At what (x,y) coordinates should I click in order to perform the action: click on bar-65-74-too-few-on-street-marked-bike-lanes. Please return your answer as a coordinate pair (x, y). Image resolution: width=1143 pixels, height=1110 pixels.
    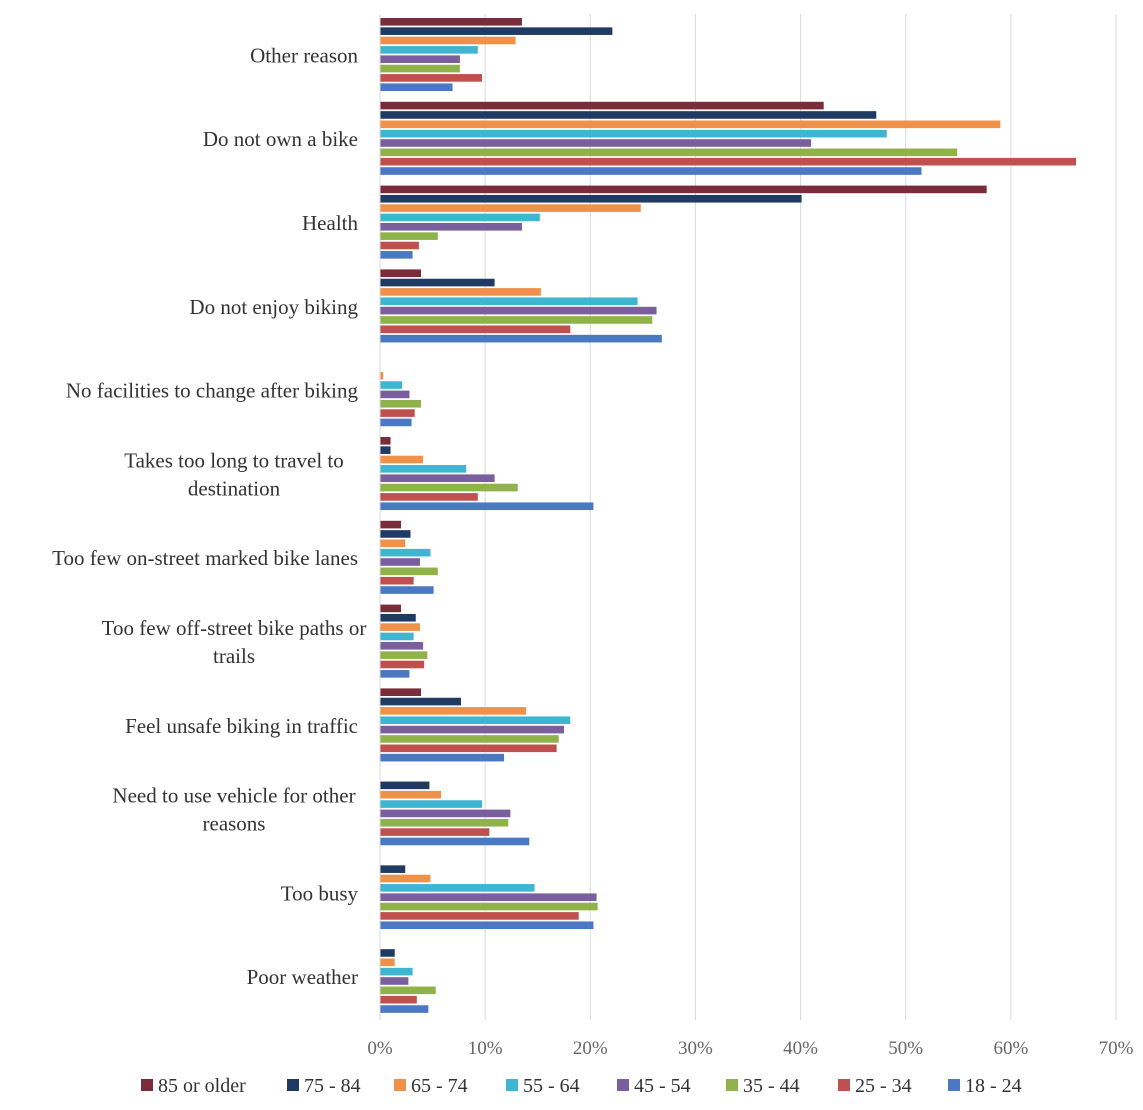
    Looking at the image, I should click on (393, 543).